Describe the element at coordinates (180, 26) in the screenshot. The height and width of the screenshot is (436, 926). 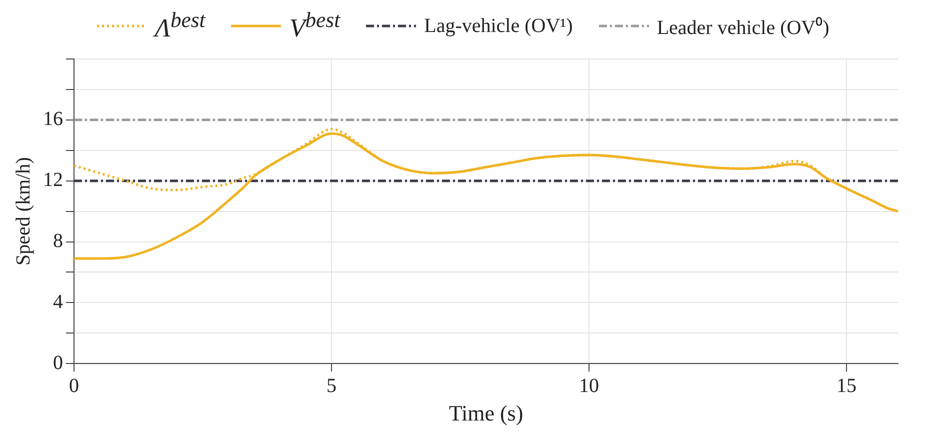
I see `legend-label: Λ$^{best}$` at that location.